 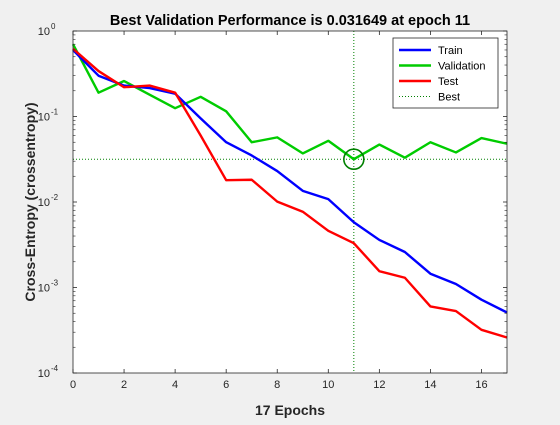 I want to click on legend-label-test: Test, so click(x=448, y=82).